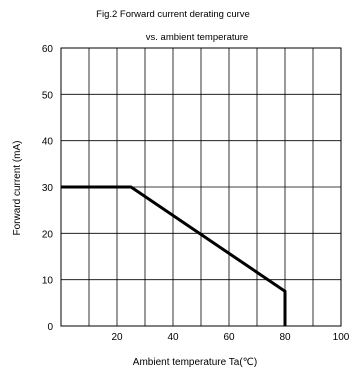 The image size is (352, 372). What do you see at coordinates (117, 337) in the screenshot?
I see `x-tick-label: 20` at bounding box center [117, 337].